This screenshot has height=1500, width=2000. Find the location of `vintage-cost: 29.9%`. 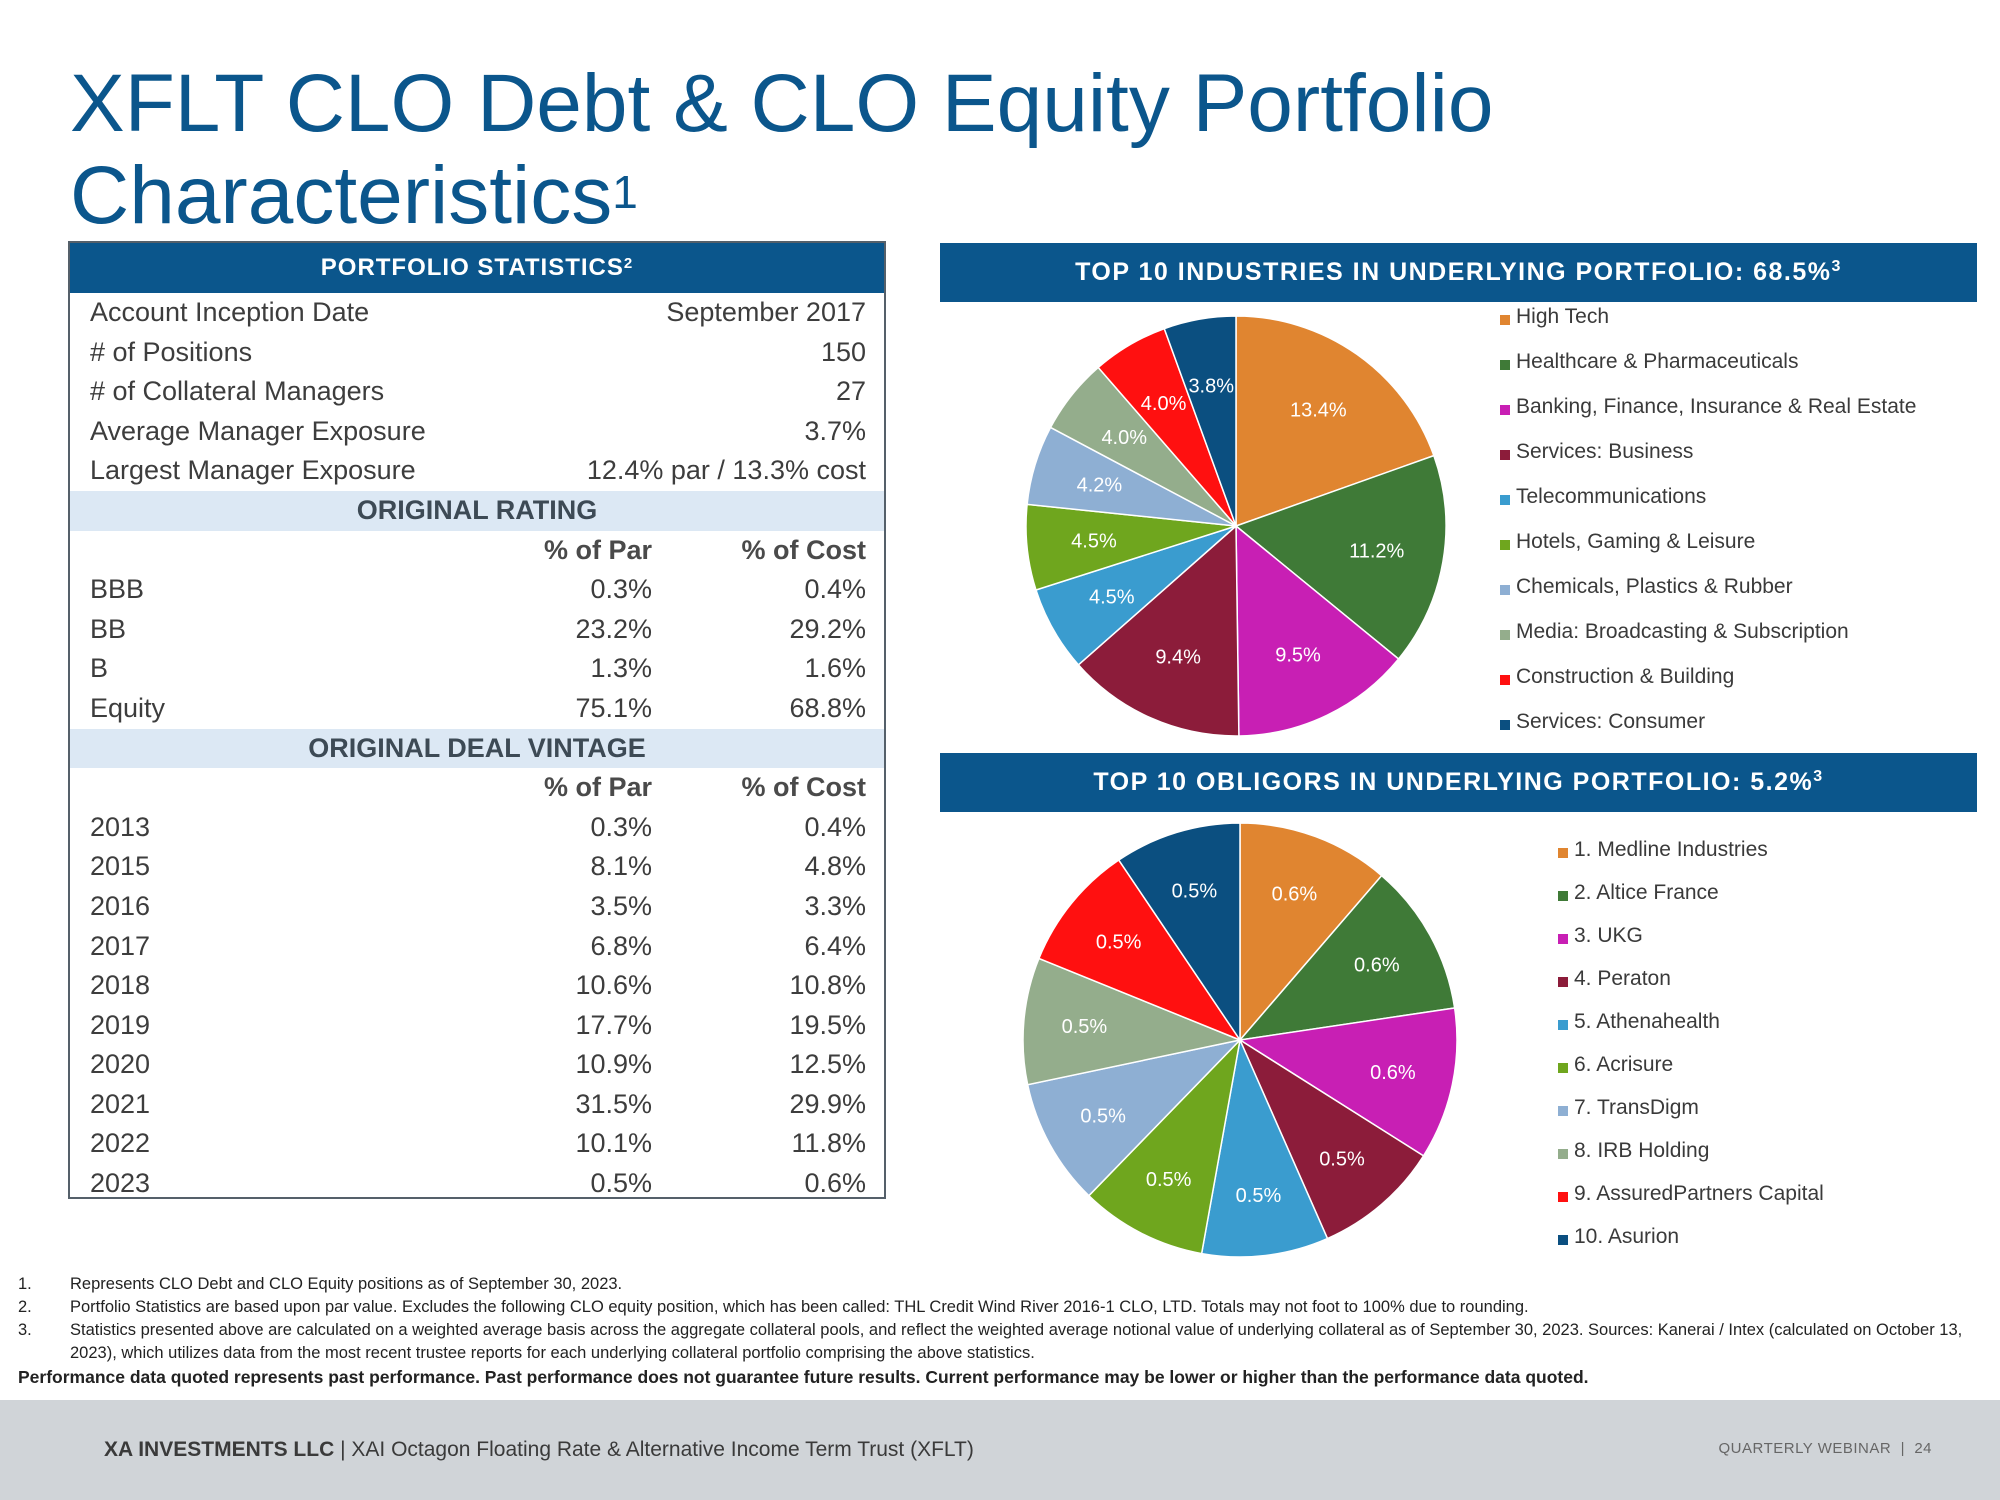

vintage-cost: 29.9% is located at coordinates (827, 1103).